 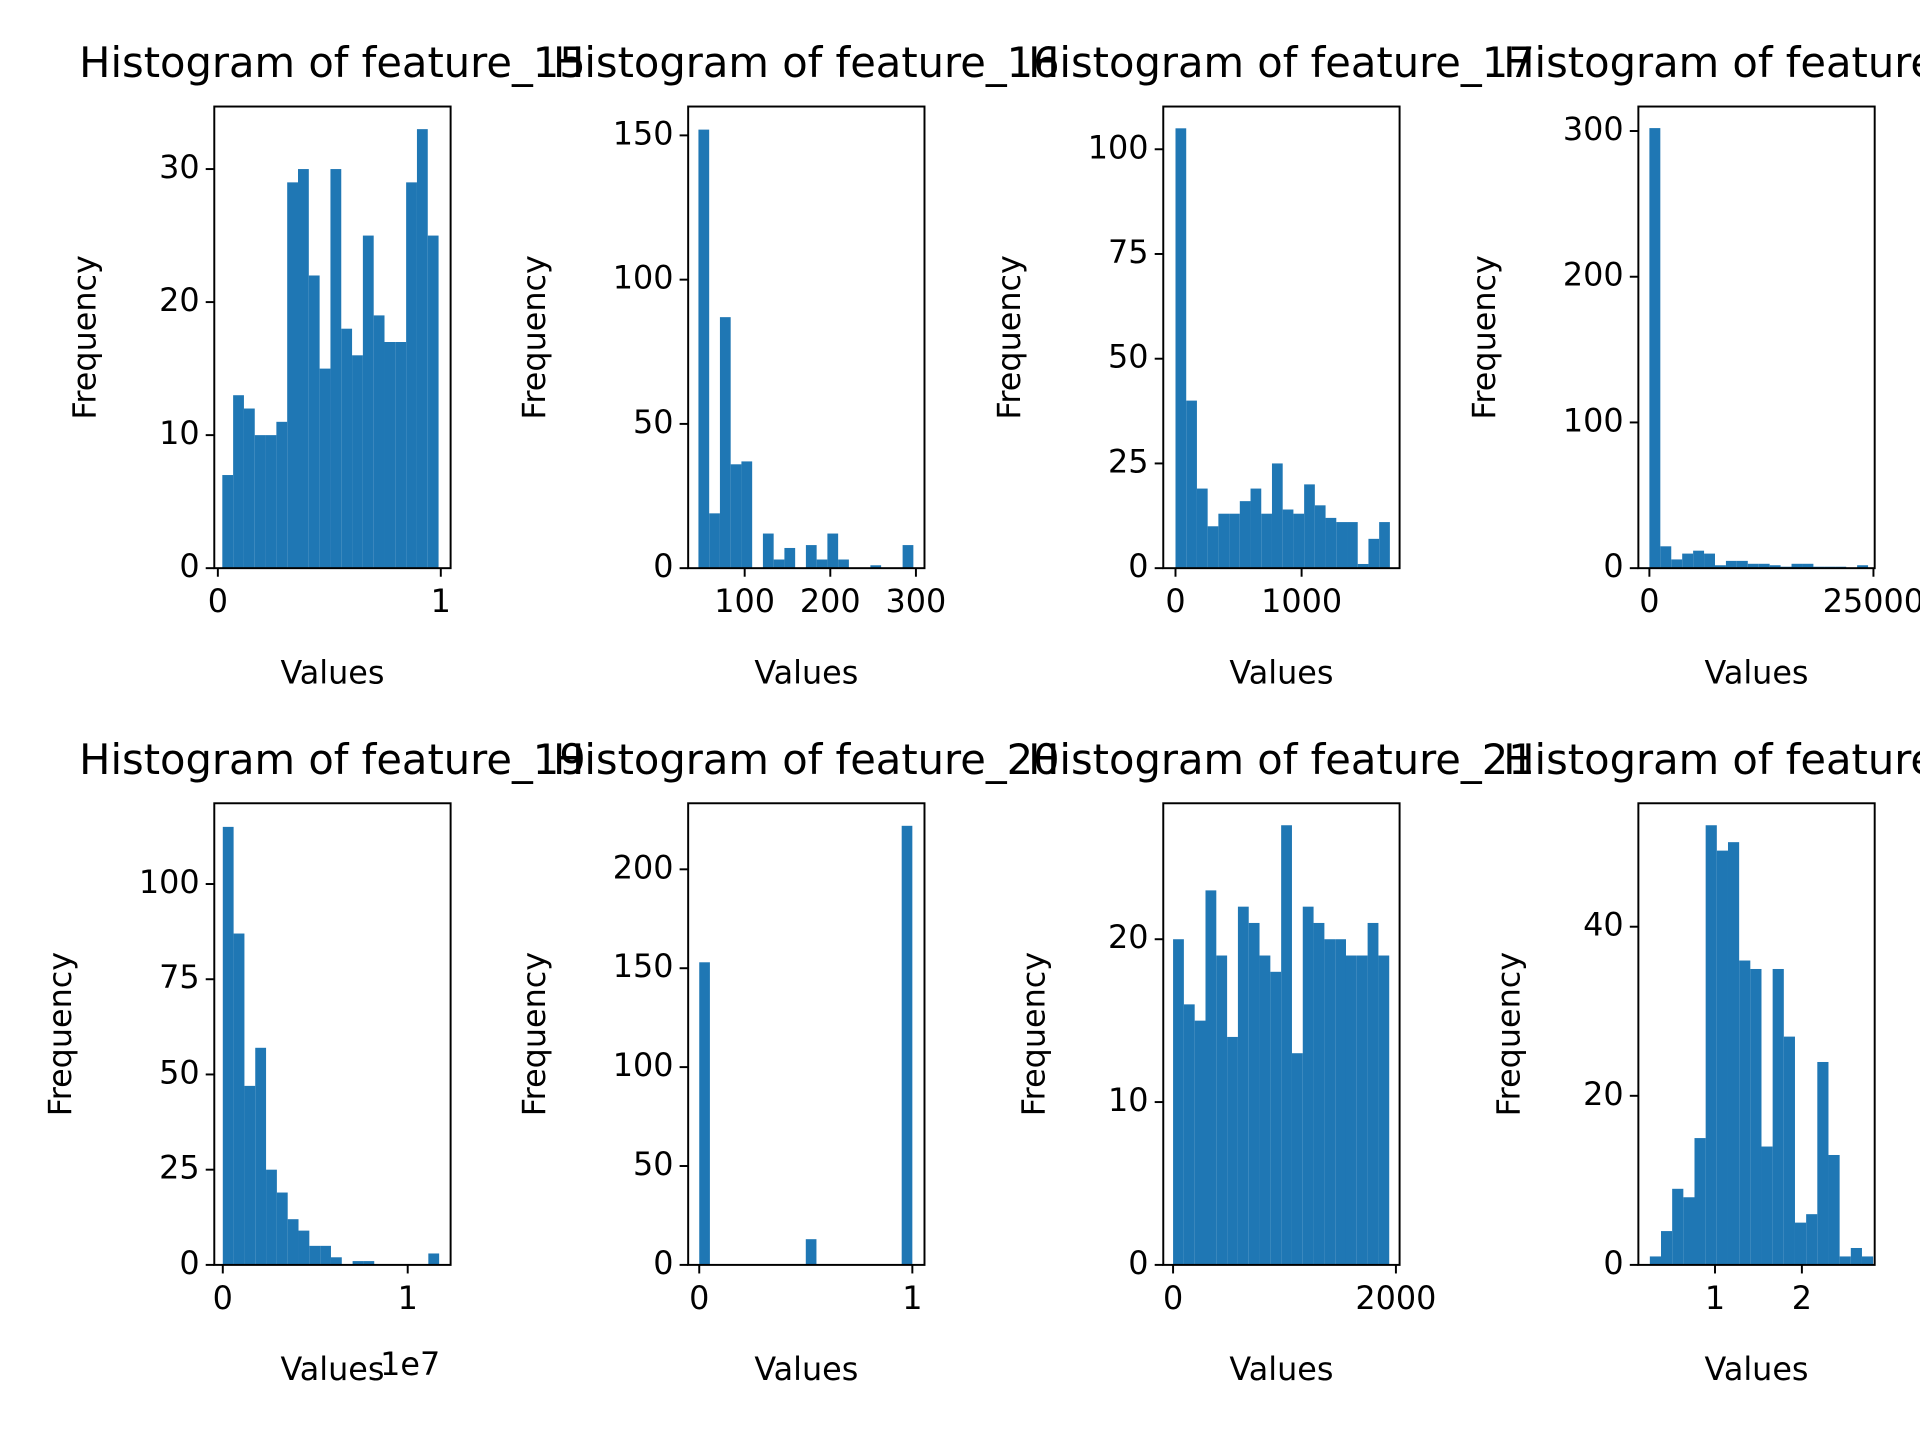 What do you see at coordinates (643, 867) in the screenshot?
I see `y-tick-label: 200` at bounding box center [643, 867].